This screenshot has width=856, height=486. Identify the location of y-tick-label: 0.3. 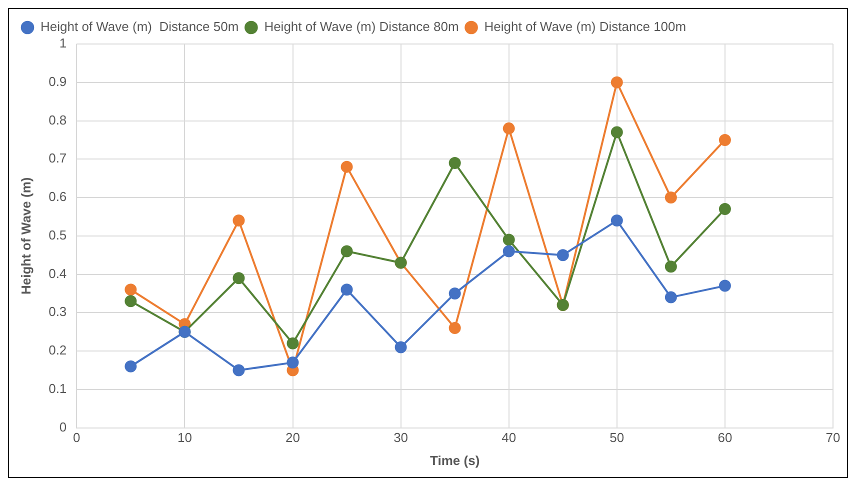
(57, 312).